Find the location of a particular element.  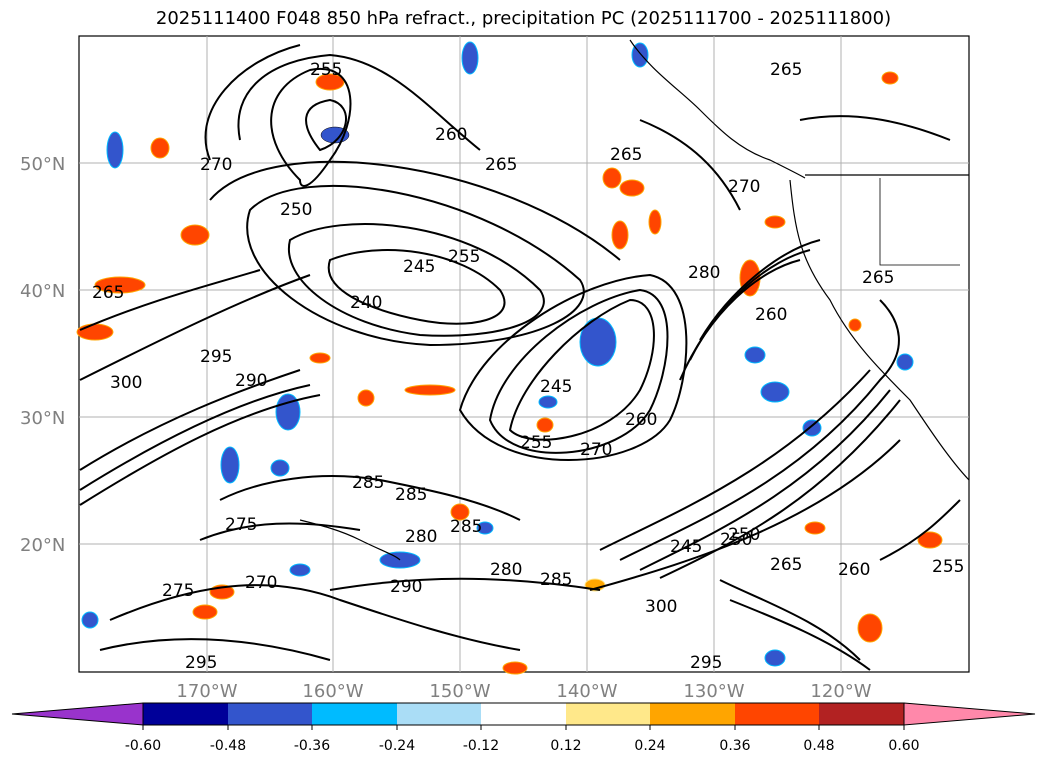

colorbar-tick-label: -0.60 is located at coordinates (143, 746).